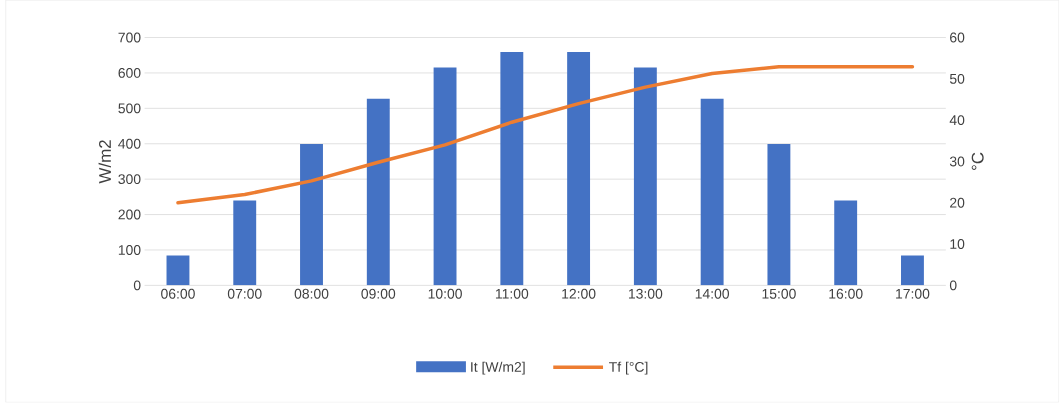 This screenshot has height=403, width=1059. Describe the element at coordinates (779, 294) in the screenshot. I see `x-tick-label: 15:00` at that location.